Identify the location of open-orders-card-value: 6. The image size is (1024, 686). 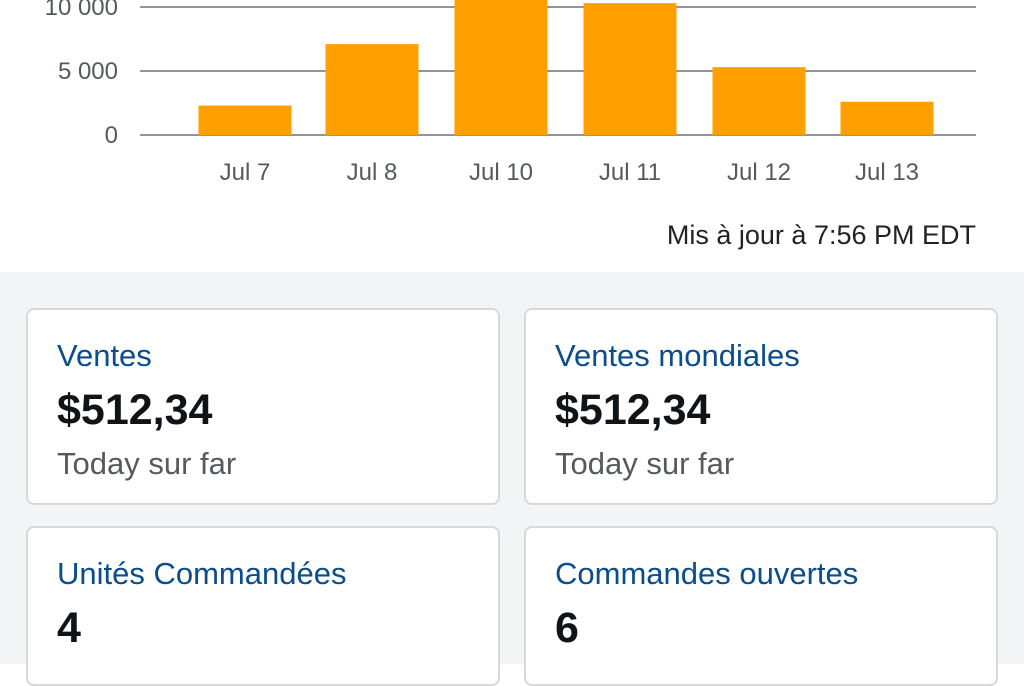
(567, 628).